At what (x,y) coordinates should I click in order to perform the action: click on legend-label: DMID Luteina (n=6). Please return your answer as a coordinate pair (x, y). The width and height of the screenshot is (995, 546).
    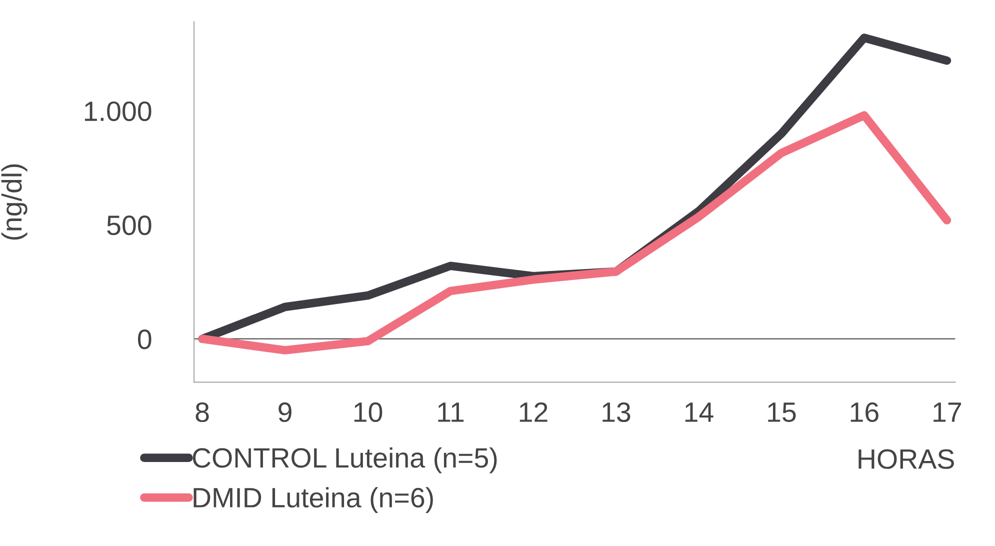
    Looking at the image, I should click on (313, 500).